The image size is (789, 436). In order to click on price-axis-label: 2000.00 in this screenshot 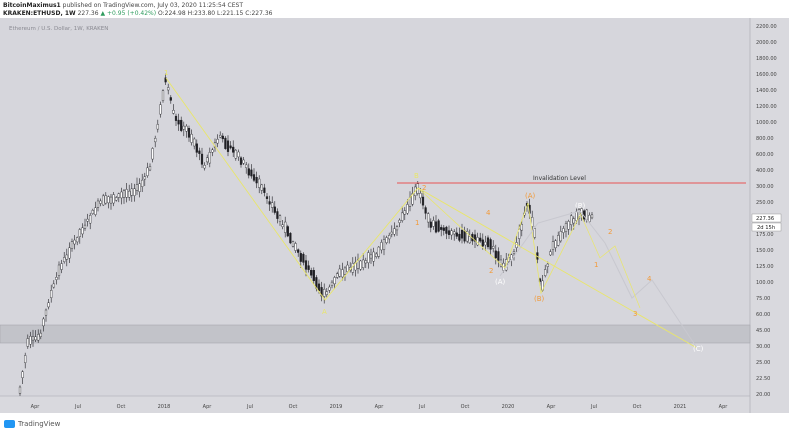, I will do `click(766, 43)`.